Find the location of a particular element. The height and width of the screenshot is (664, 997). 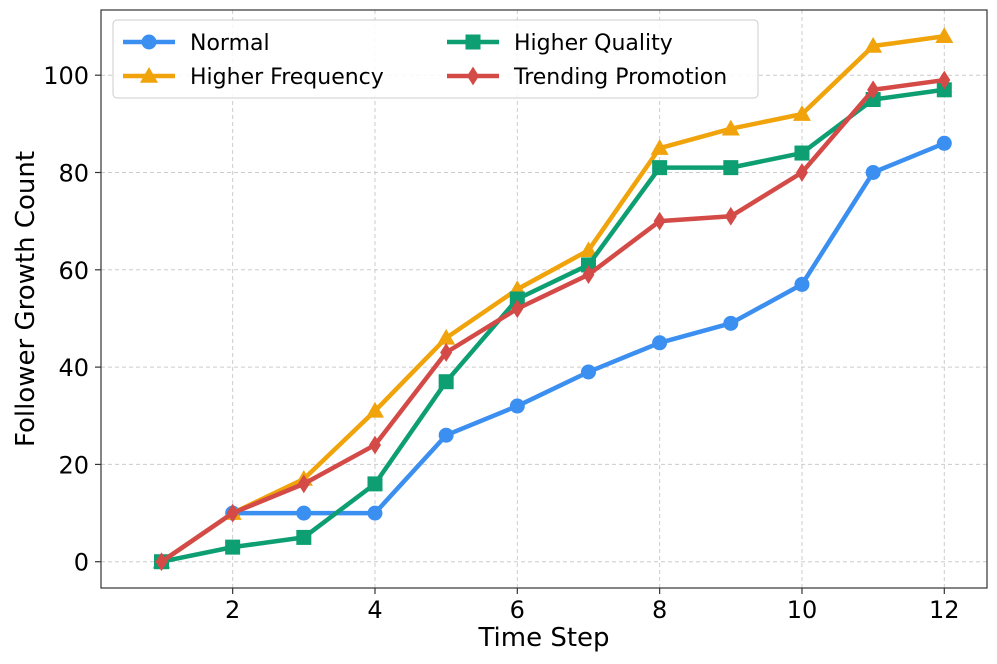

legend-entry-higher-quality: Higher Quality is located at coordinates (560, 43).